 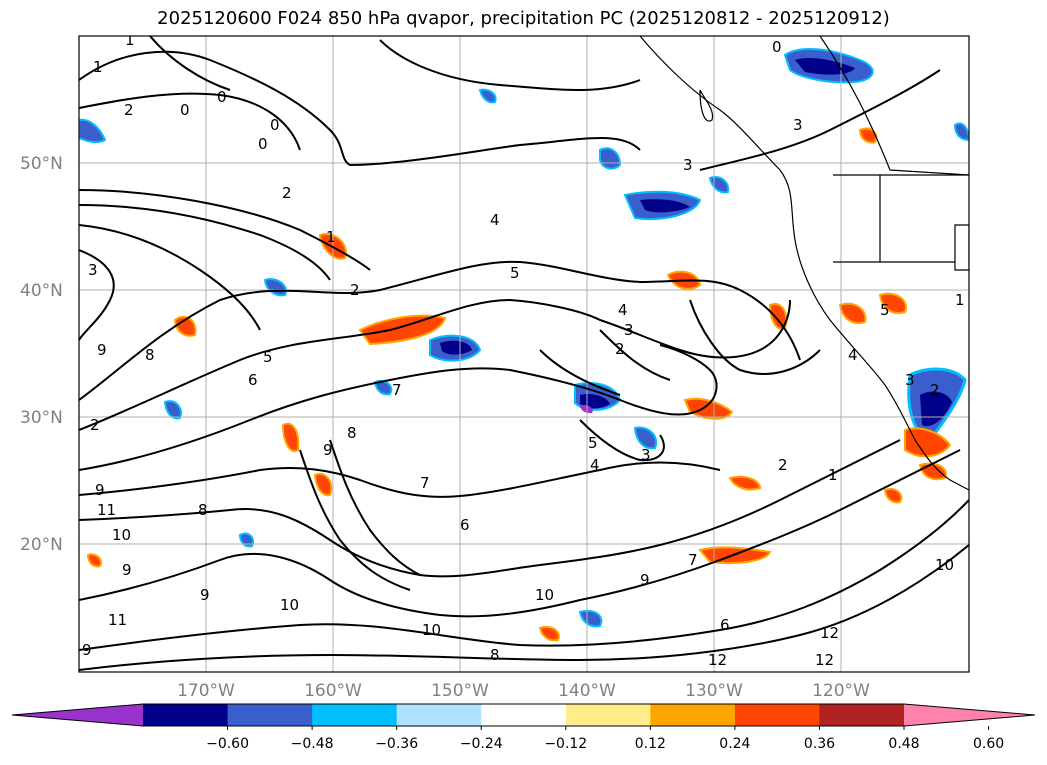 What do you see at coordinates (460, 691) in the screenshot?
I see `lon-label-150w: 150°W` at bounding box center [460, 691].